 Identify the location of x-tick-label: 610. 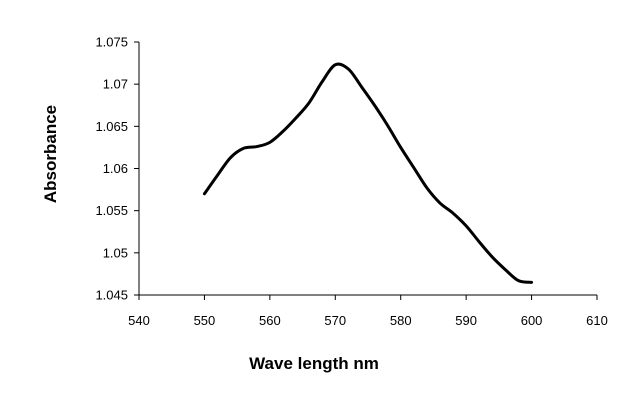
(597, 320).